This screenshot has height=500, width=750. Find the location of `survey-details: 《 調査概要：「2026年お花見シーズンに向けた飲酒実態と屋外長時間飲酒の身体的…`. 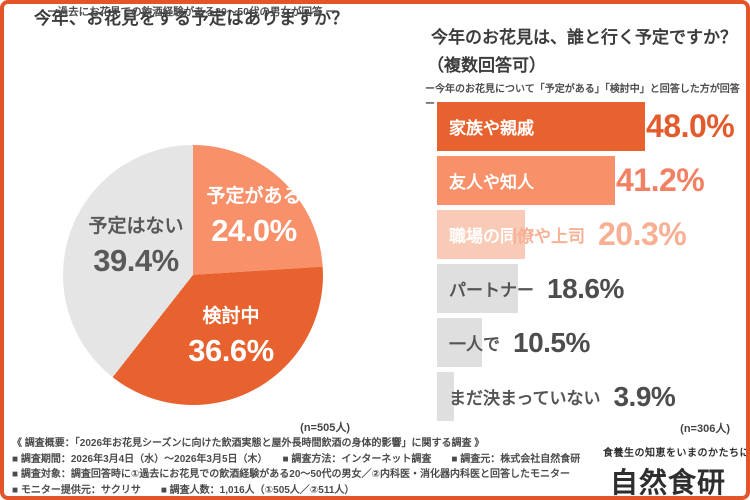

survey-details: 《 調査概要：「2026年お花見シーズンに向けた飲酒実態と屋外長時間飲酒の身体的… is located at coordinates (307, 466).